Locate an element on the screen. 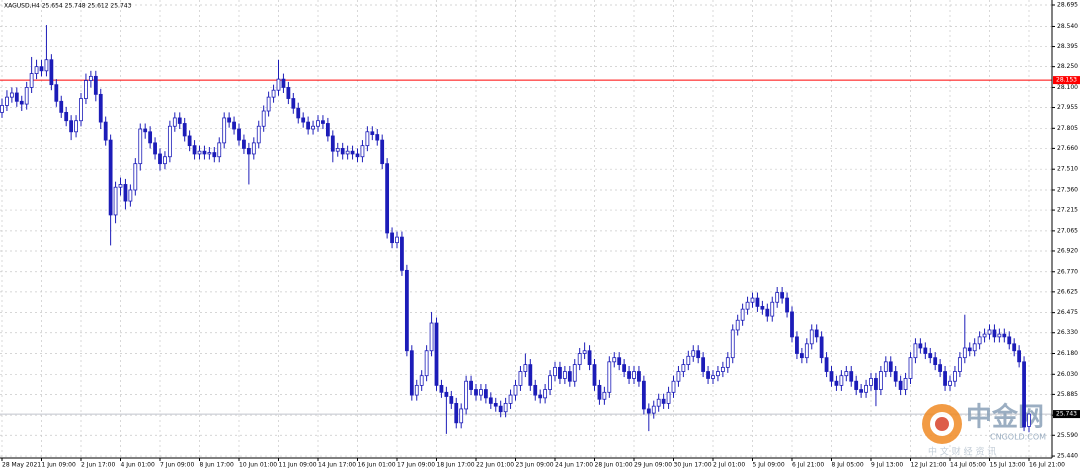 This screenshot has width=1080, height=473. y-tick-label: 27.955 is located at coordinates (1067, 107).